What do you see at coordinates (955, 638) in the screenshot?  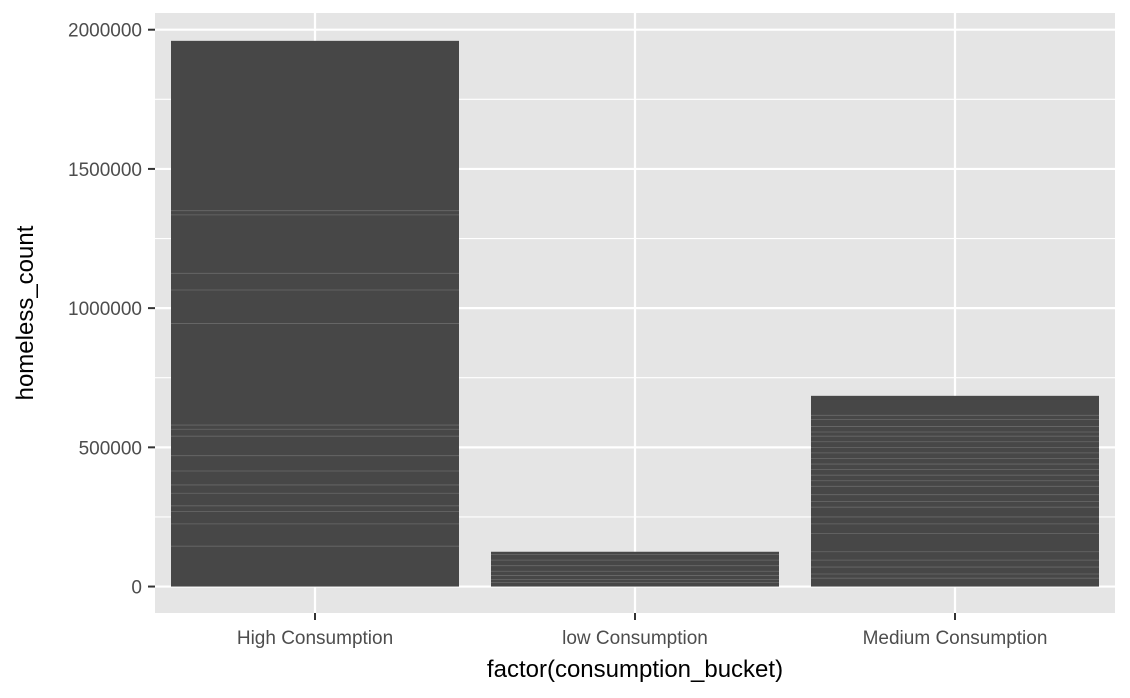 I see `x-tick-label: Medium Consumption` at bounding box center [955, 638].